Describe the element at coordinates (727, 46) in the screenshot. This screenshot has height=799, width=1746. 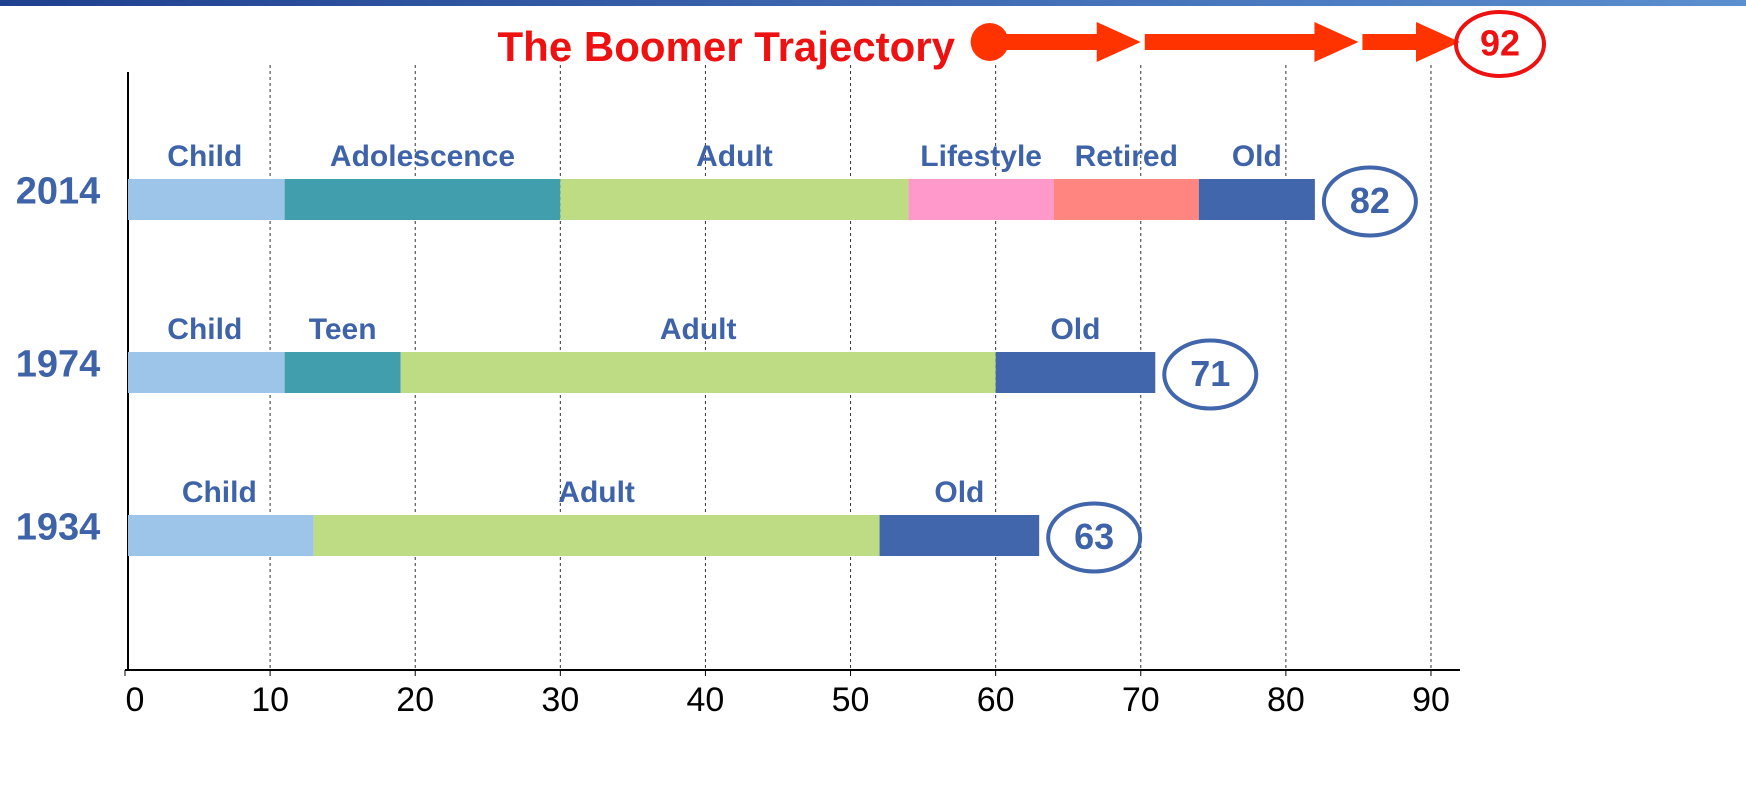
I see `trajectory-title: The Boomer Trajectory` at that location.